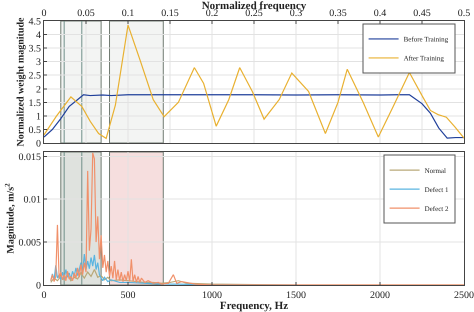 Image resolution: width=474 pixels, height=312 pixels. What do you see at coordinates (29, 157) in the screenshot?
I see `y-tick-label: 0.015` at bounding box center [29, 157].